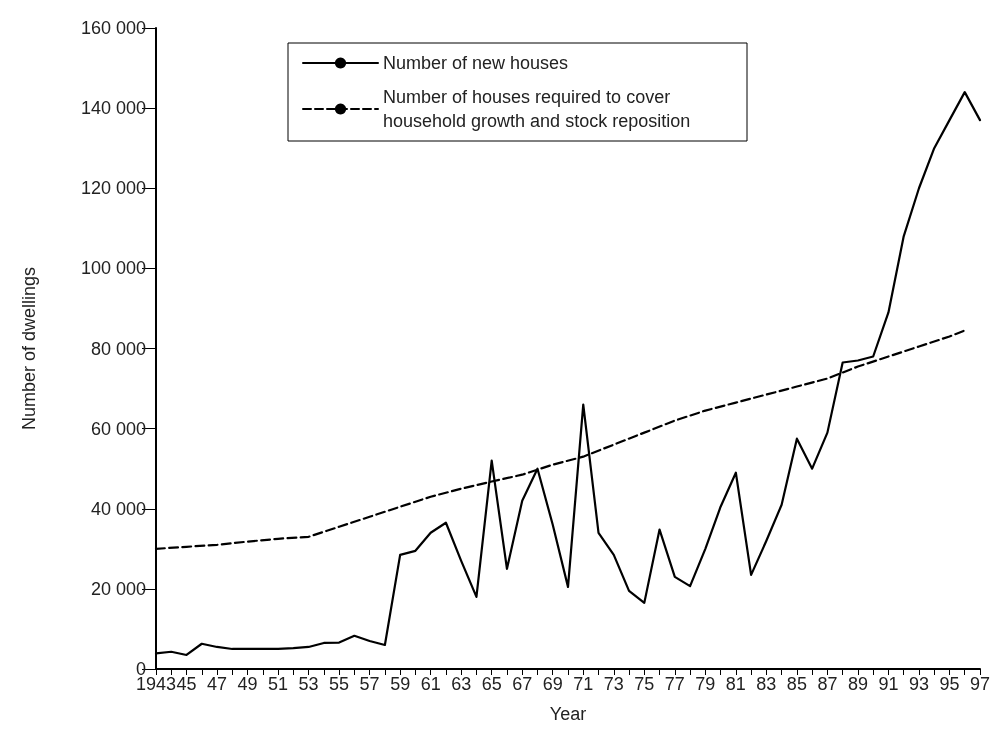 The height and width of the screenshot is (740, 1002). What do you see at coordinates (118, 348) in the screenshot?
I see `y-tick-label: 80 000` at bounding box center [118, 348].